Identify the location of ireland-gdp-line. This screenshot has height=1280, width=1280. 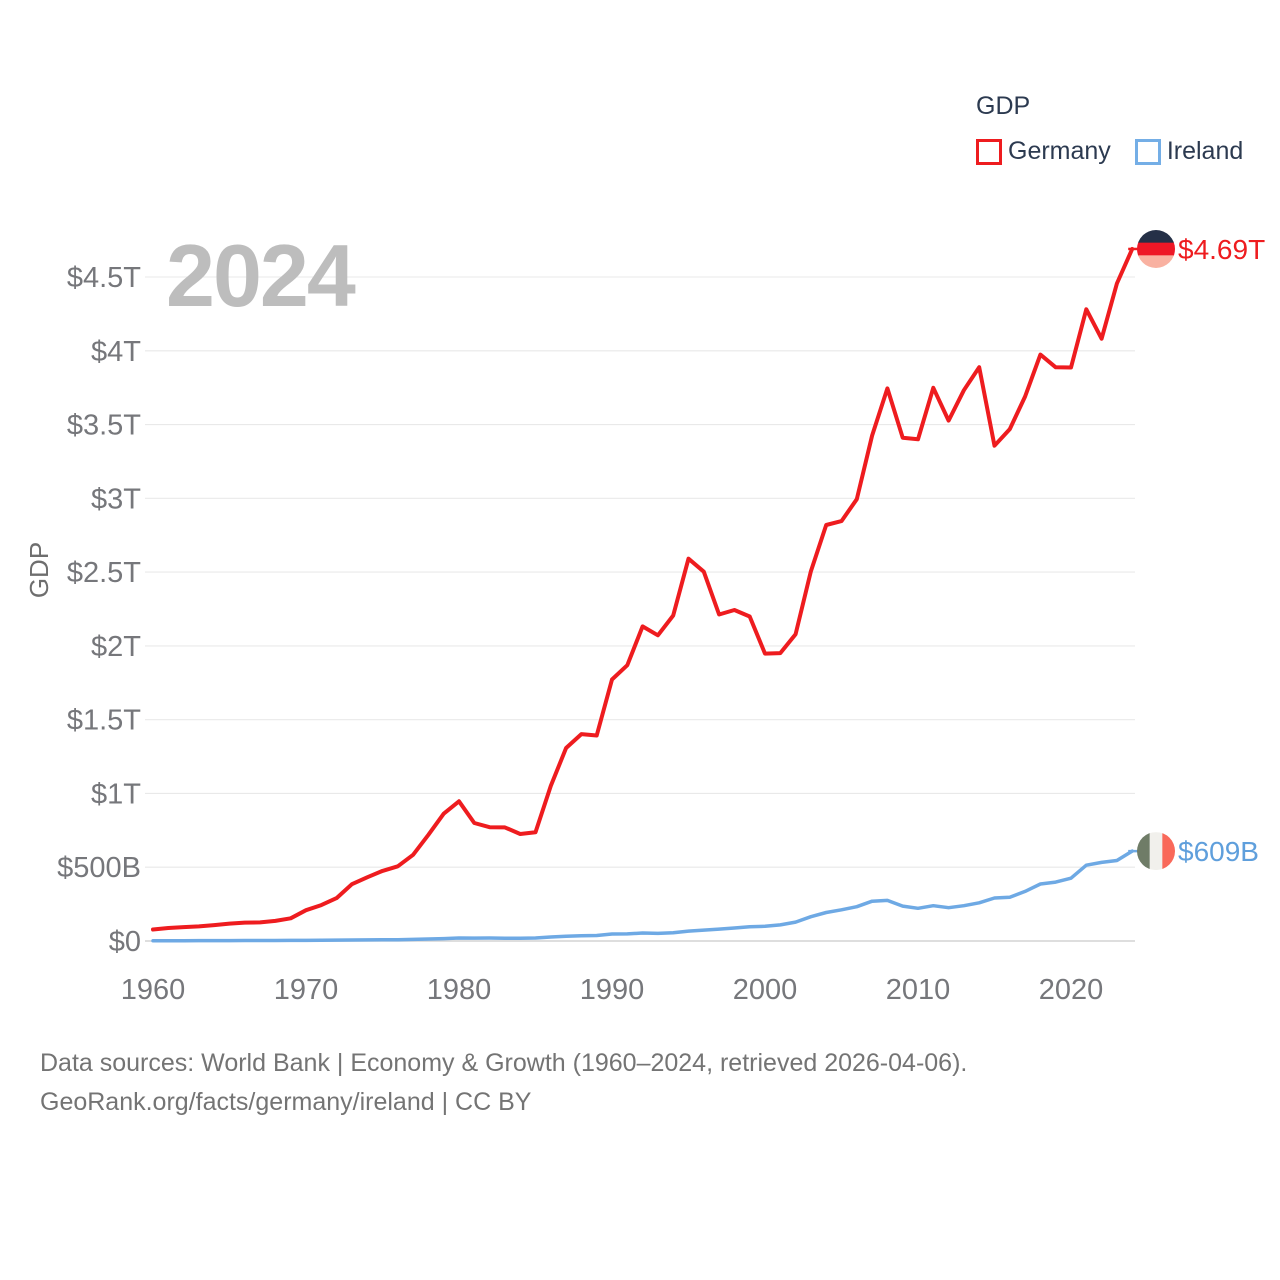
(642, 896).